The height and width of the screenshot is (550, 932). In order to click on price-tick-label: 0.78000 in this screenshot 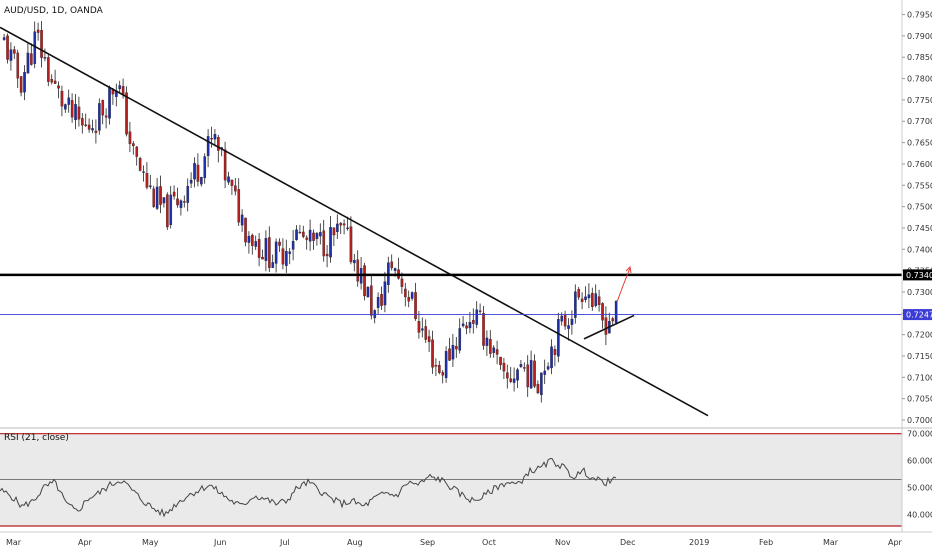, I will do `click(919, 79)`.